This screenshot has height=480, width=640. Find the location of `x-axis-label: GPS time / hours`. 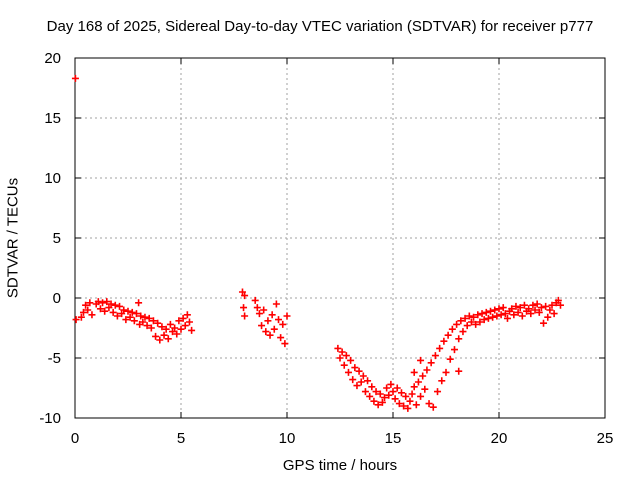

x-axis-label: GPS time / hours is located at coordinates (340, 465).